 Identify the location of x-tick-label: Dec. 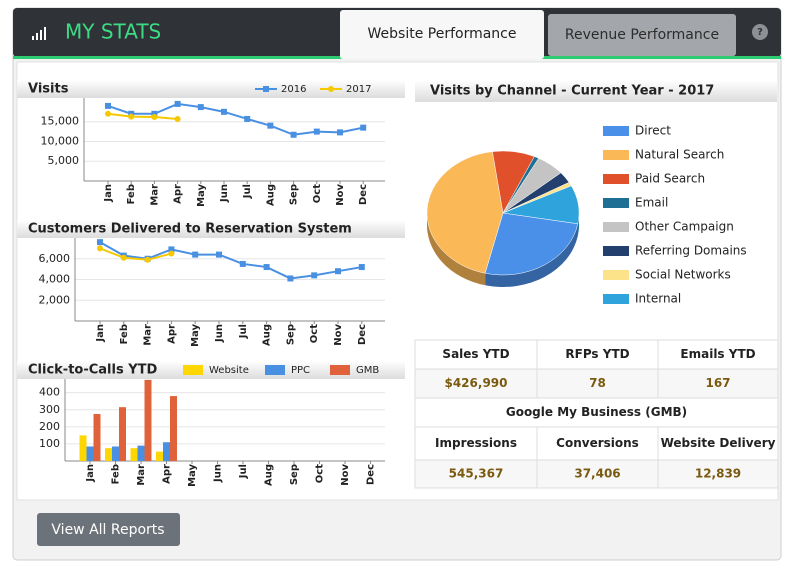
(371, 474).